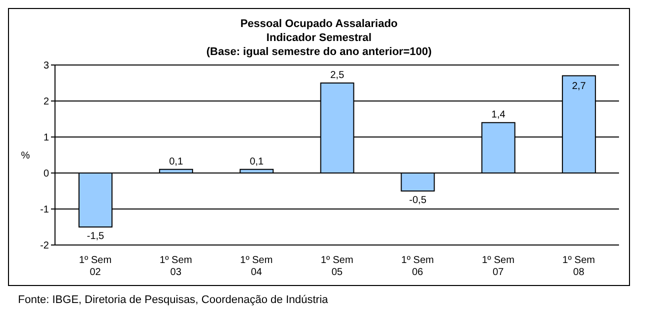 The image size is (664, 328). What do you see at coordinates (578, 266) in the screenshot?
I see `x-tick-label: 1º Sem 08` at bounding box center [578, 266].